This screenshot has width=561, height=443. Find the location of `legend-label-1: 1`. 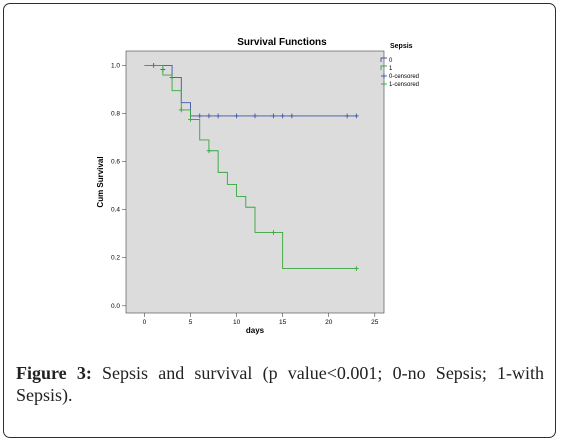

legend-label-1: 1 is located at coordinates (391, 69).